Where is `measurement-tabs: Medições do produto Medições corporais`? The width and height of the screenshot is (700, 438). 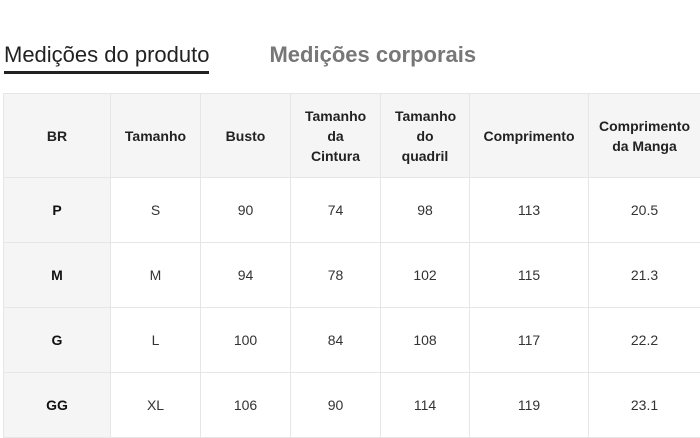
measurement-tabs: Medições do produto Medições corporais is located at coordinates (240, 58).